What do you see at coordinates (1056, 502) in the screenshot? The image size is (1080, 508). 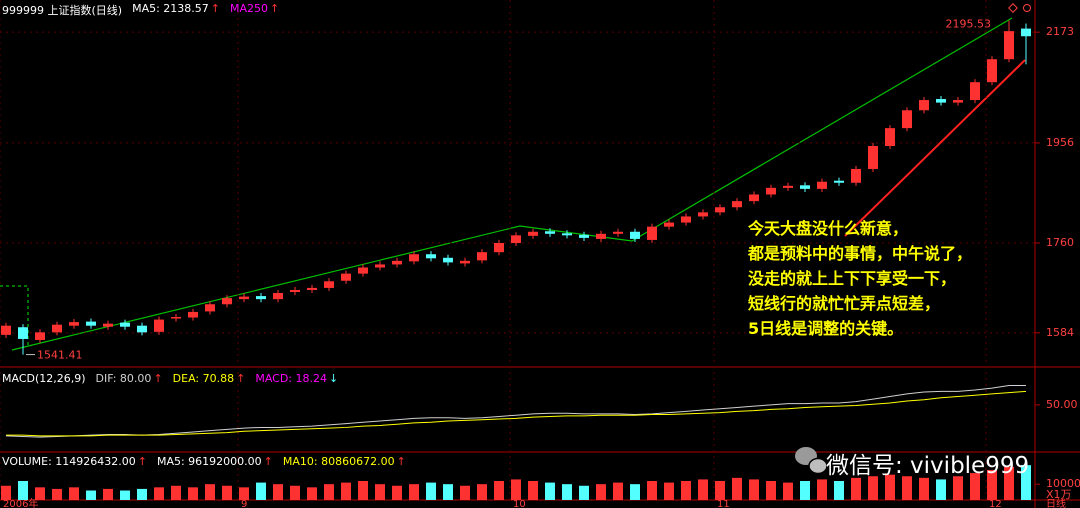 I see `period-label: 日线` at bounding box center [1056, 502].